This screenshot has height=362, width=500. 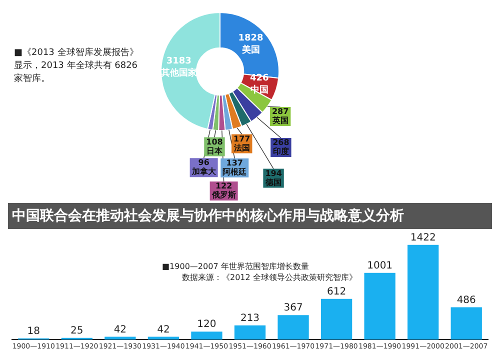 I want to click on data-label: 137, so click(x=234, y=163).